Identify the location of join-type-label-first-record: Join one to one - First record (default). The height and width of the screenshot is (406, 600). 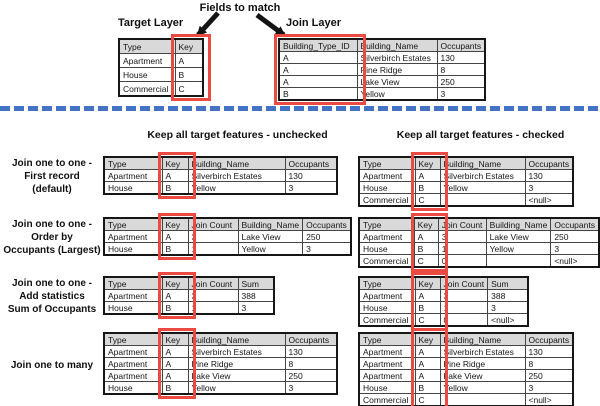
(52, 176).